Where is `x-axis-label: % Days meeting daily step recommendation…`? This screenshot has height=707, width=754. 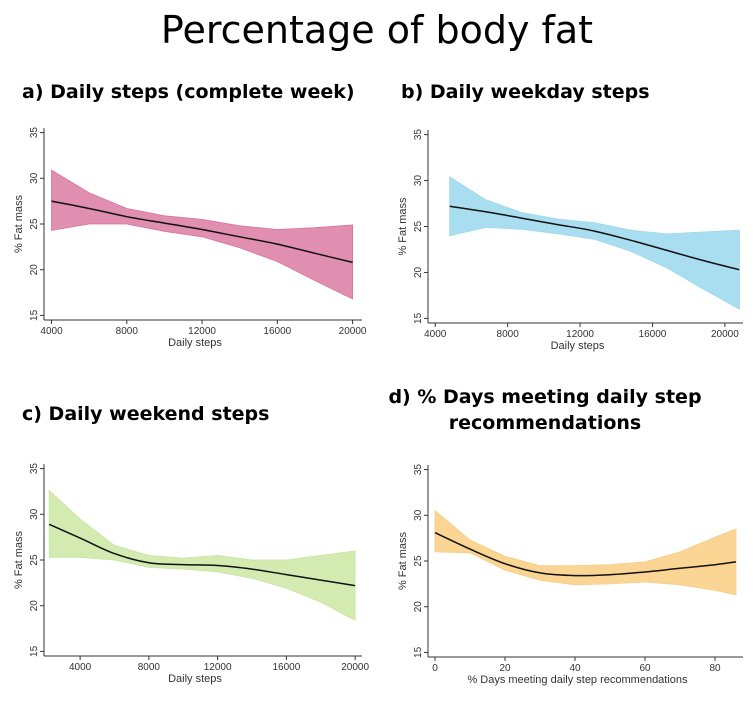 x-axis-label: % Days meeting daily step recommendation… is located at coordinates (577, 680).